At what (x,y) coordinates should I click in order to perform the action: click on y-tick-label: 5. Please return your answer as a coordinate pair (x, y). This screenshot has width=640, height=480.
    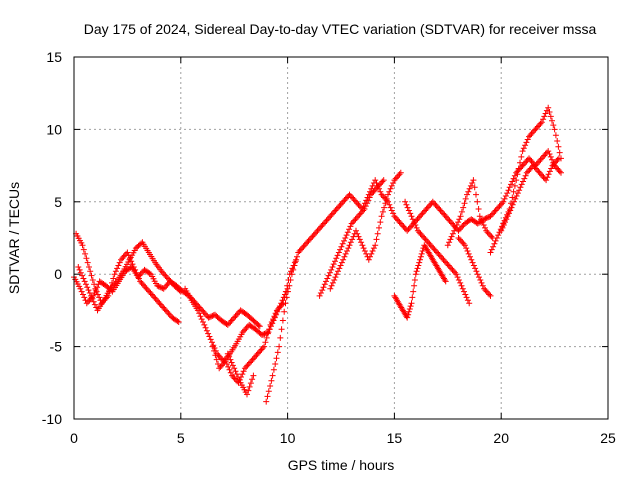
    Looking at the image, I should click on (58, 202).